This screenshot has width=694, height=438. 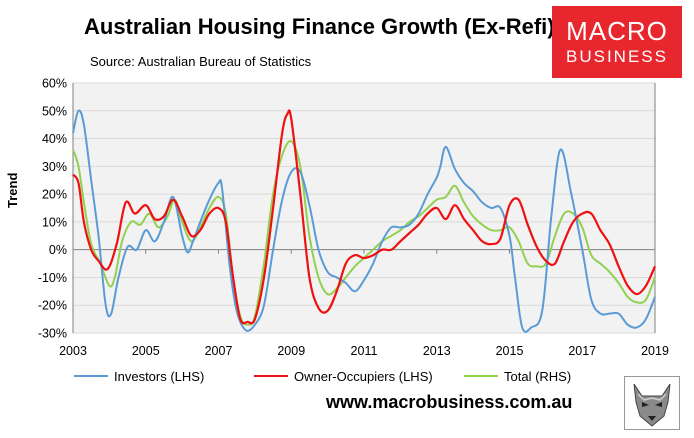 What do you see at coordinates (54, 167) in the screenshot?
I see `y-tick-label: 30%` at bounding box center [54, 167].